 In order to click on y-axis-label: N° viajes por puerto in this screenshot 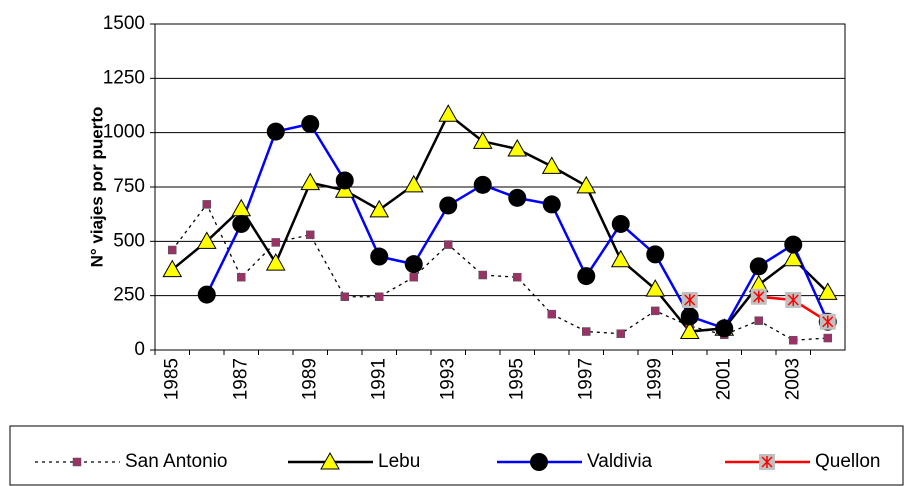, I will do `click(96, 187)`.